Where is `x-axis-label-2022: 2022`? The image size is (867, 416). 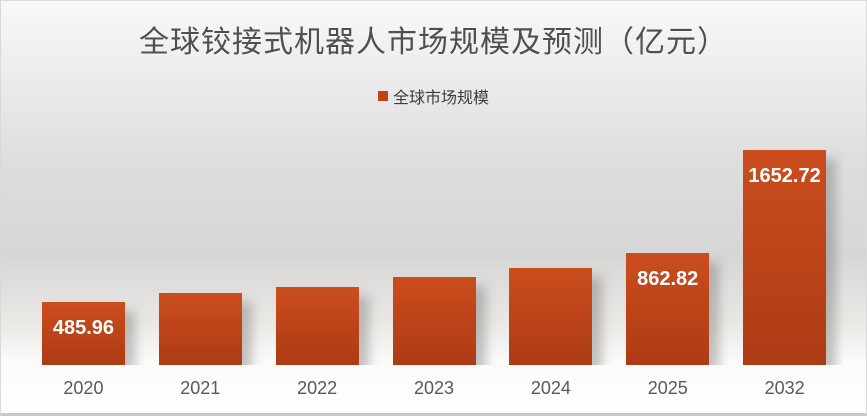
x-axis-label-2022: 2022 is located at coordinates (317, 388).